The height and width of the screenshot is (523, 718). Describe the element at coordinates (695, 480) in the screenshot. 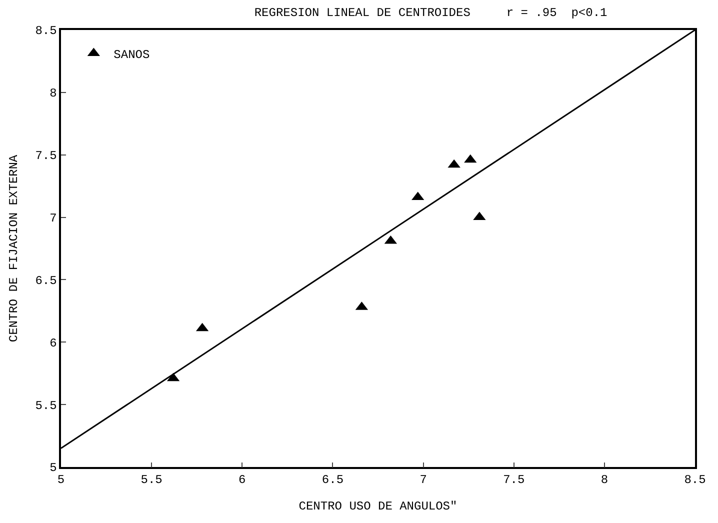

I see `x-tick-label: 8.5` at that location.